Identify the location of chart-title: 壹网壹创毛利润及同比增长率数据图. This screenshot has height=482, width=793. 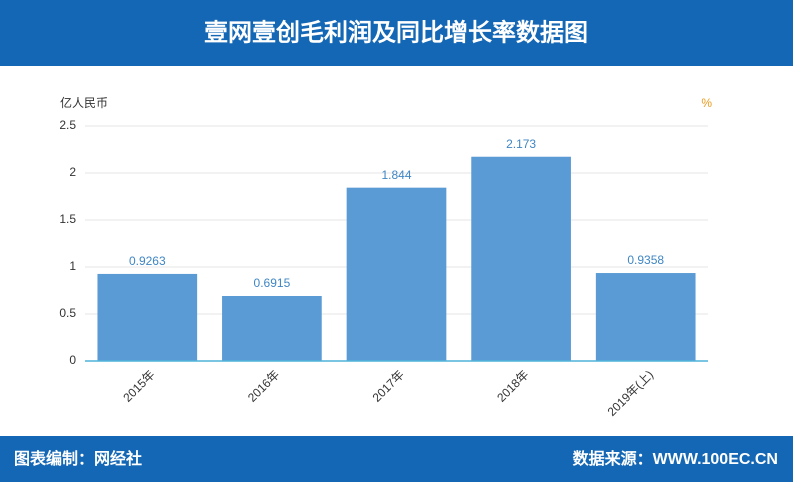
(396, 32).